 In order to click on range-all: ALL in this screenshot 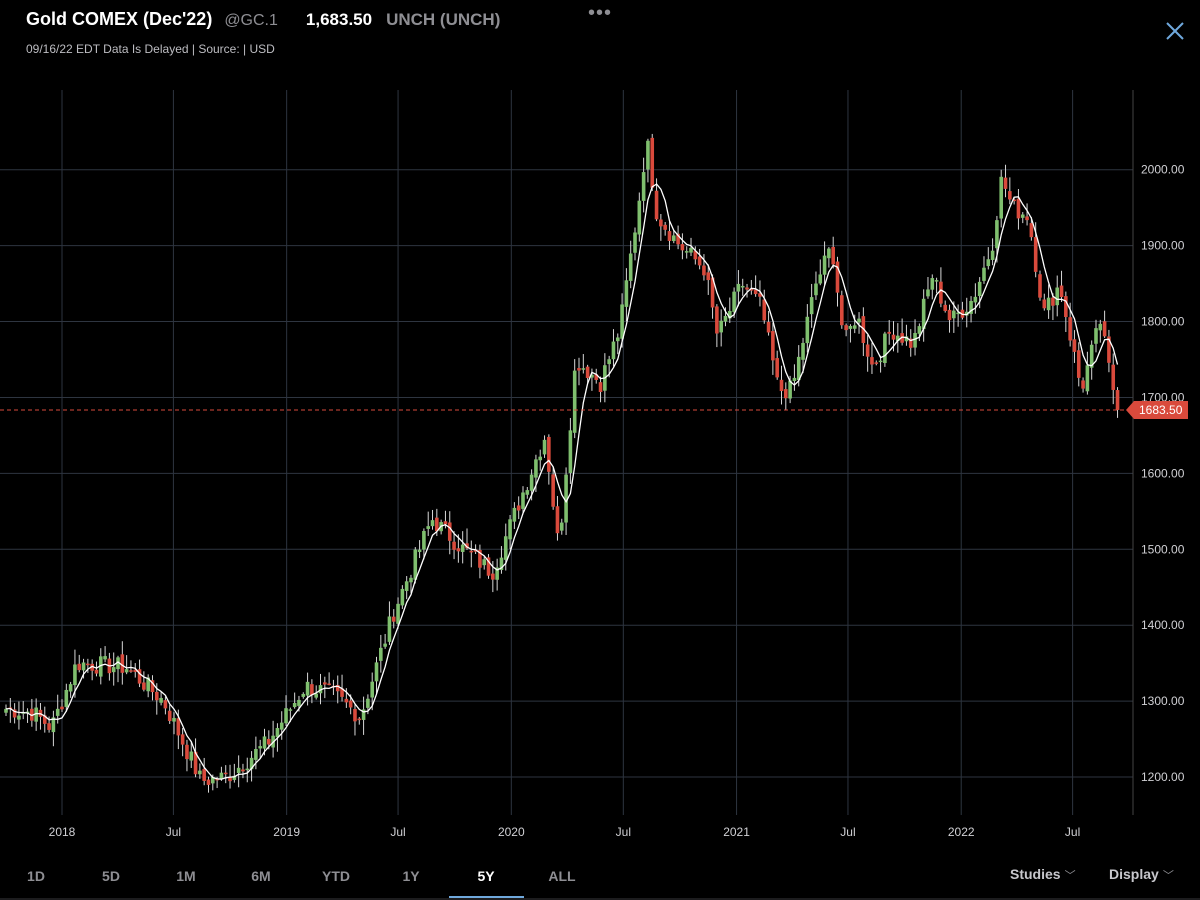, I will do `click(562, 876)`.